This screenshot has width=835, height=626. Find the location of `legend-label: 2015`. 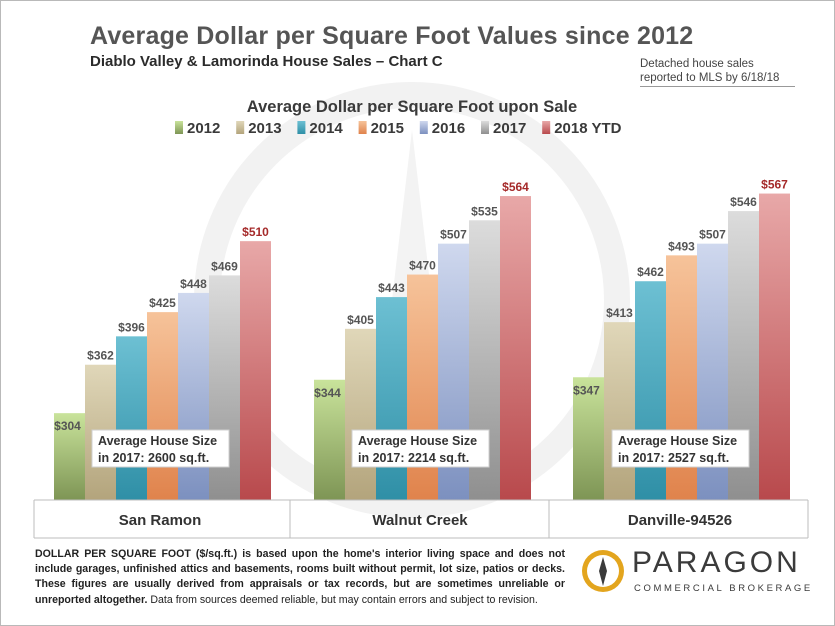

legend-label: 2015 is located at coordinates (387, 128).